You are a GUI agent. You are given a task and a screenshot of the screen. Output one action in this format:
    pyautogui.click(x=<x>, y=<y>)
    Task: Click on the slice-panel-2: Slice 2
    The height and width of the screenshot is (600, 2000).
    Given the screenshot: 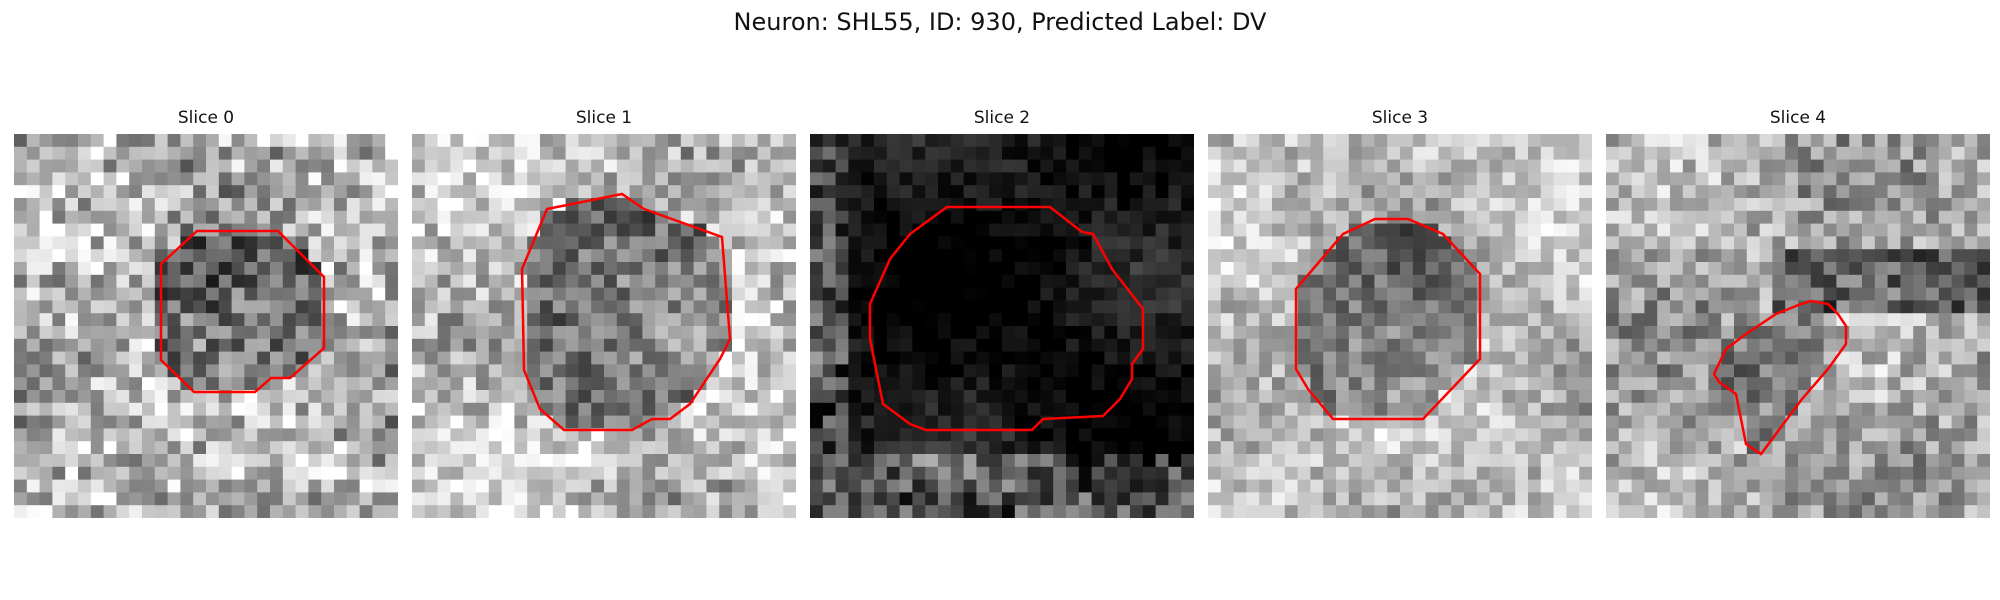 What is the action you would take?
    pyautogui.click(x=1002, y=313)
    